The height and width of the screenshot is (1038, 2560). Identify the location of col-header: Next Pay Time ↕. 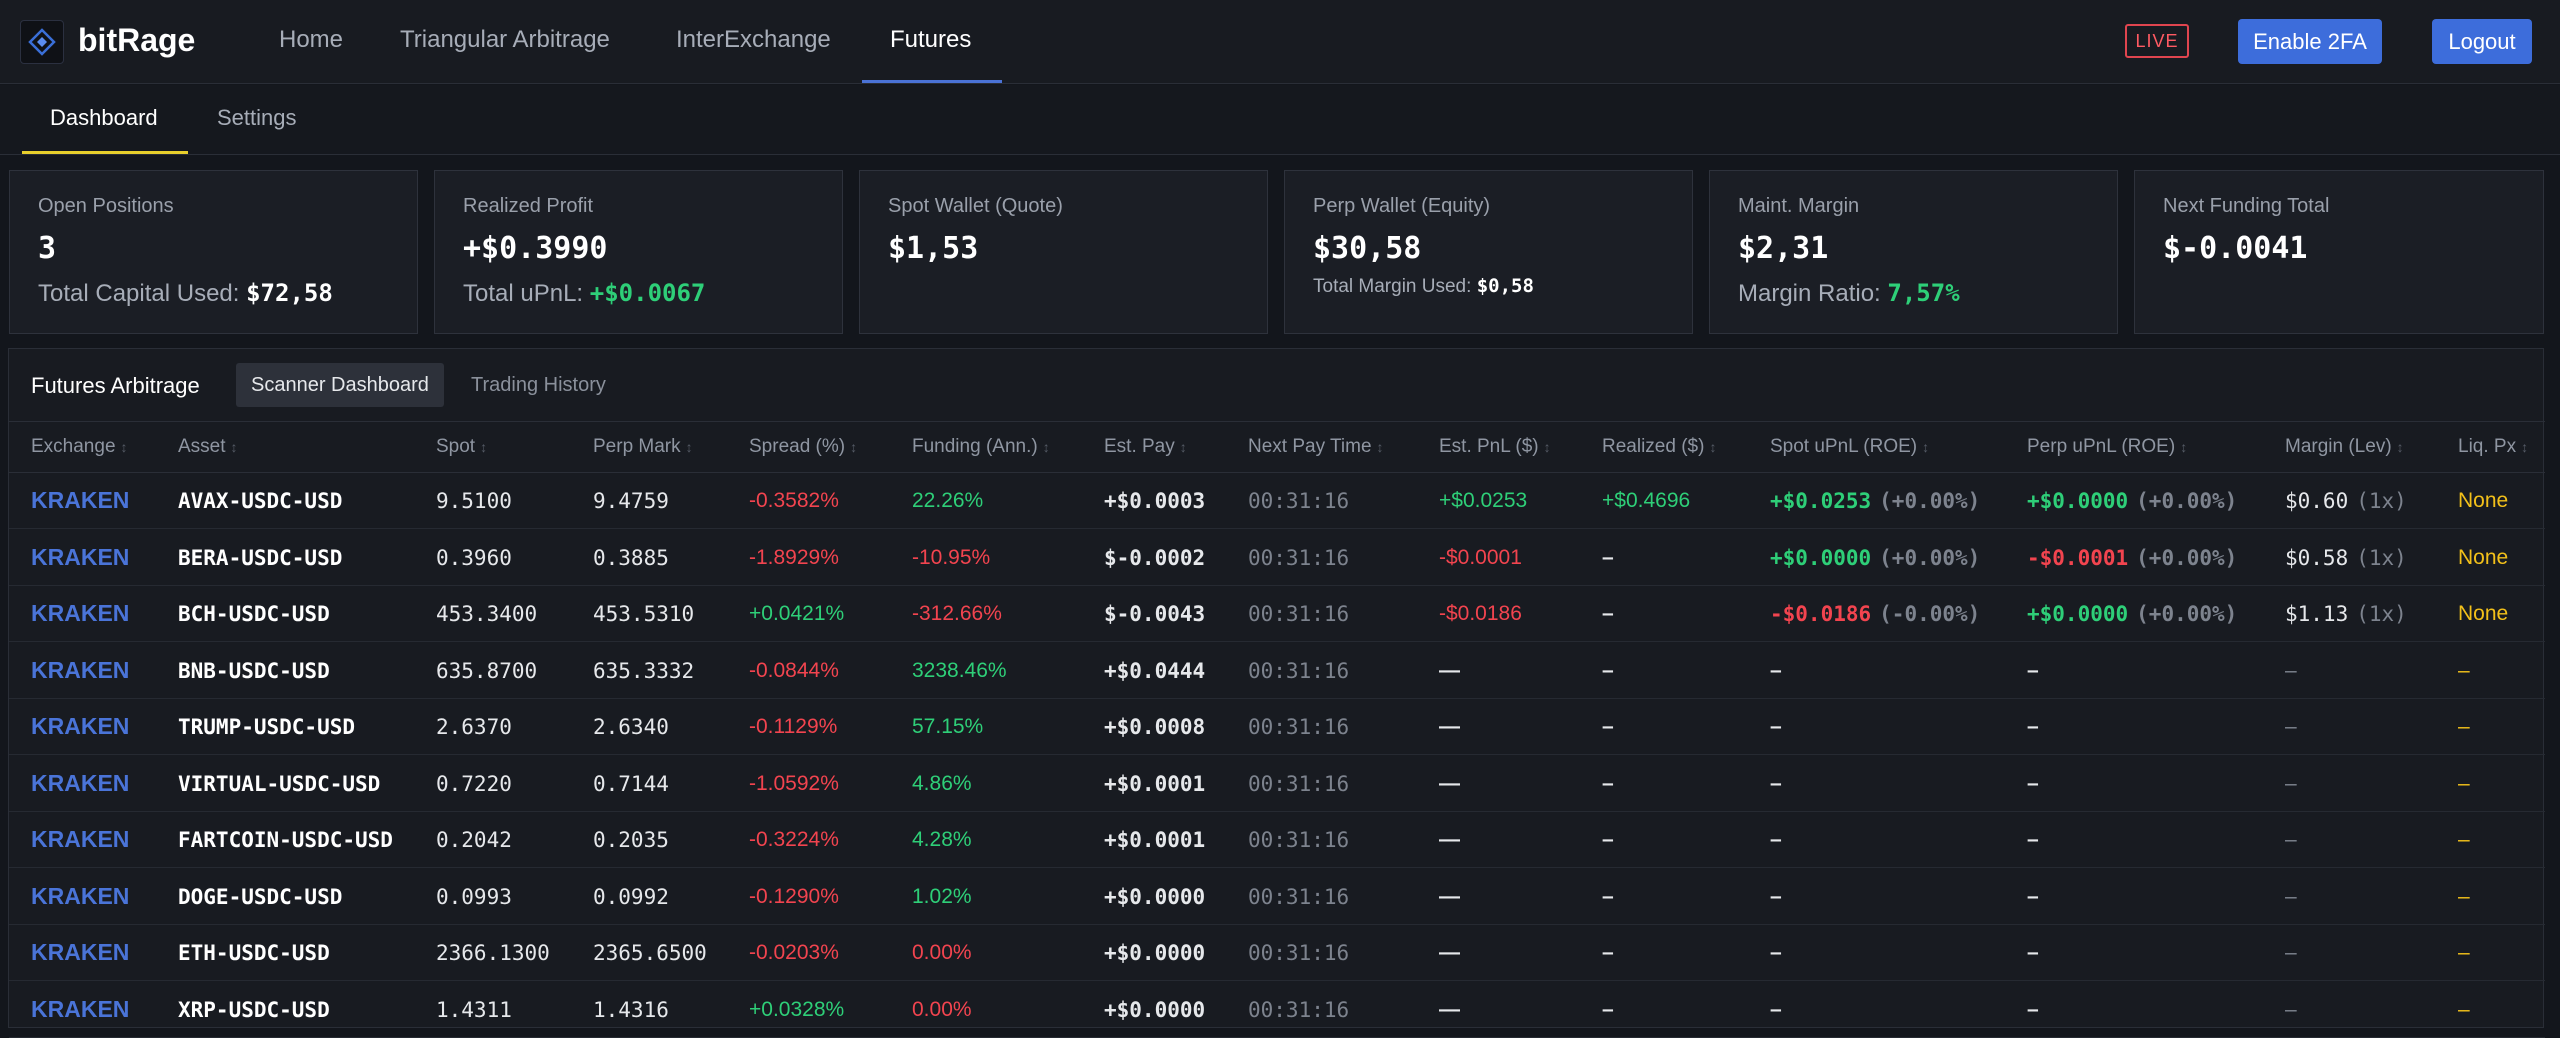
(1316, 447).